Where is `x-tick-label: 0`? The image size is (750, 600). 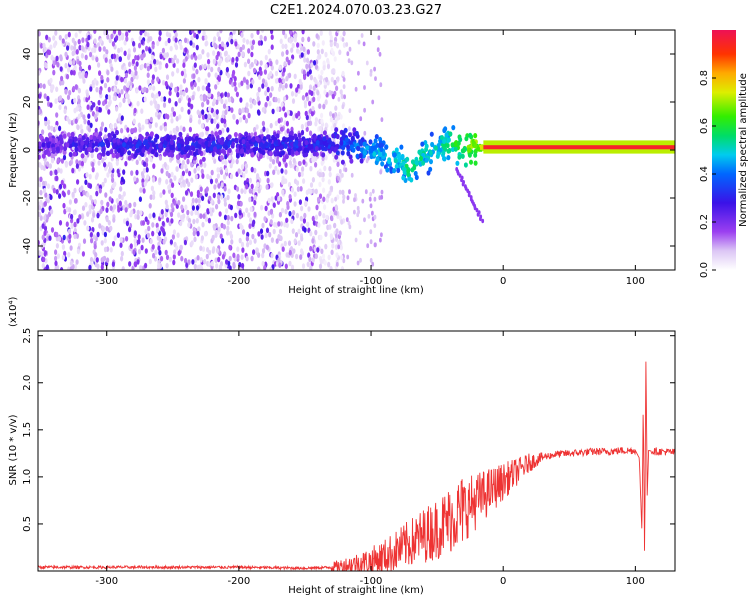
x-tick-label: 0 is located at coordinates (503, 581).